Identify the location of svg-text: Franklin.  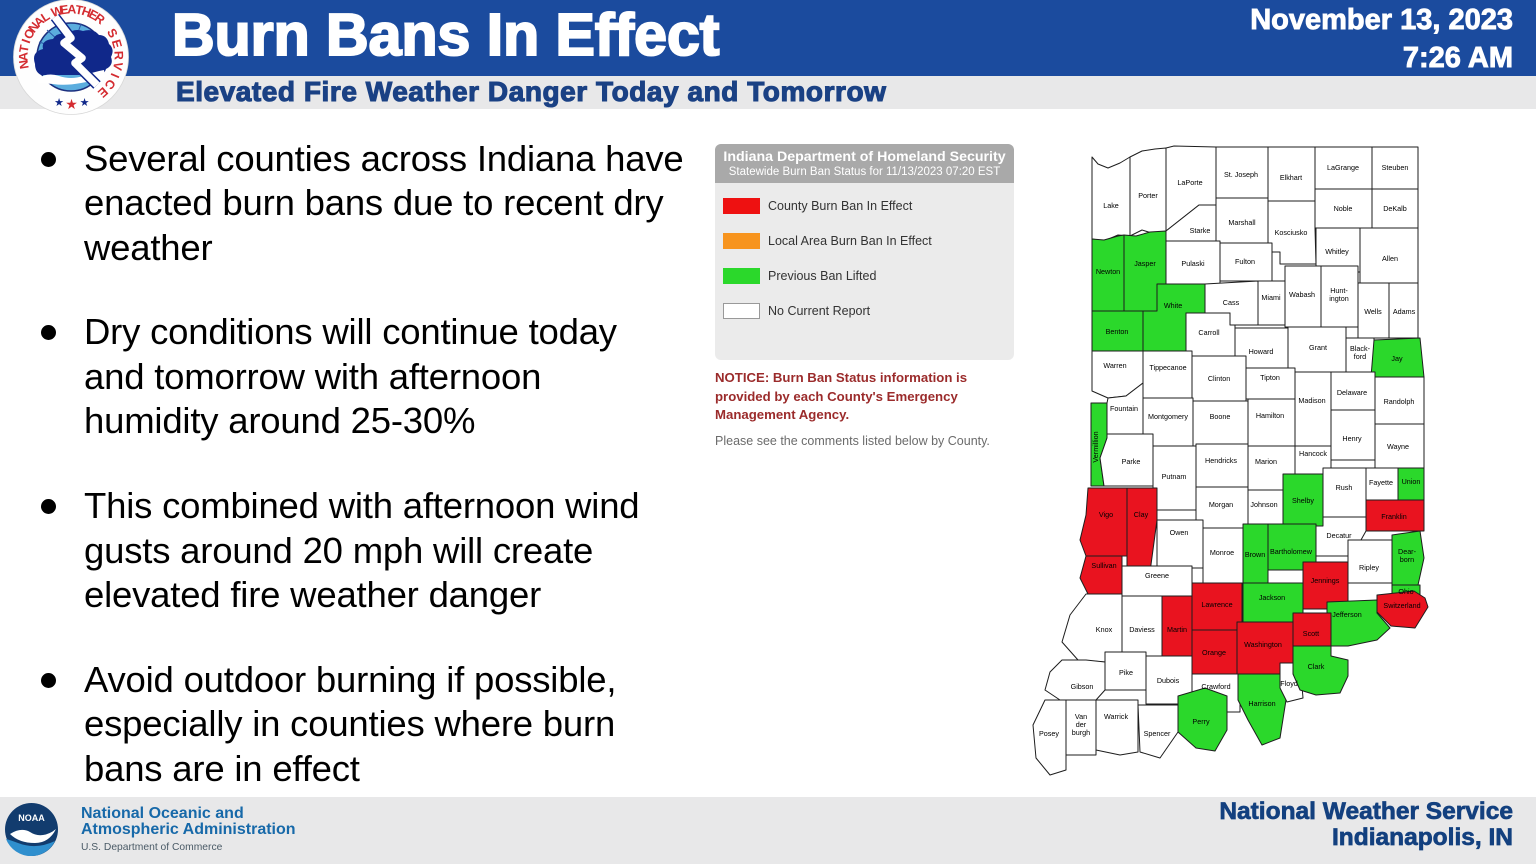
(1394, 516).